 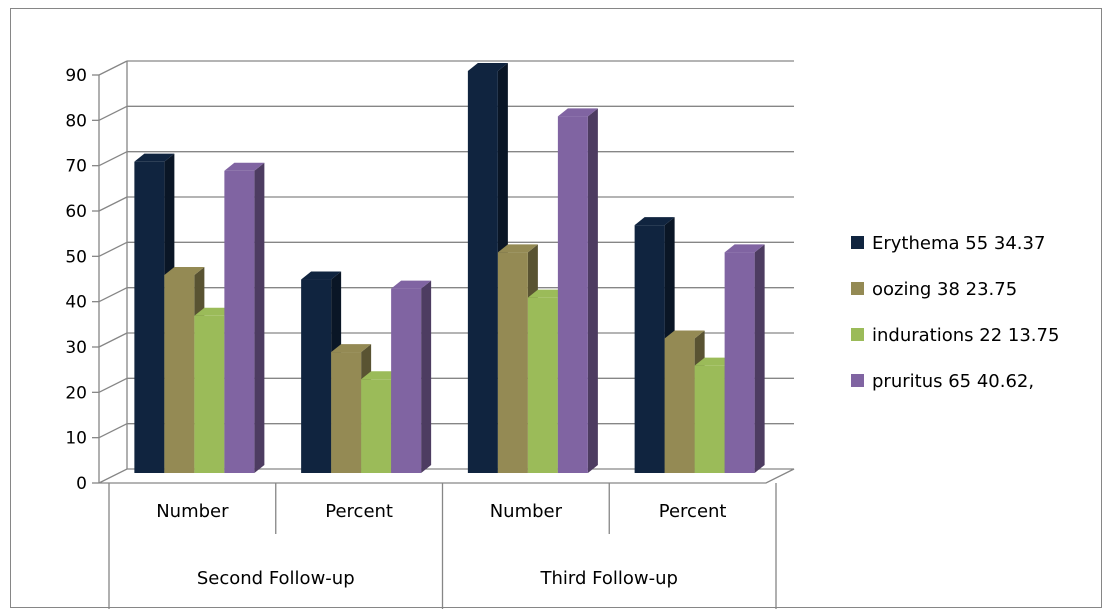 I want to click on floor, so click(x=446, y=476).